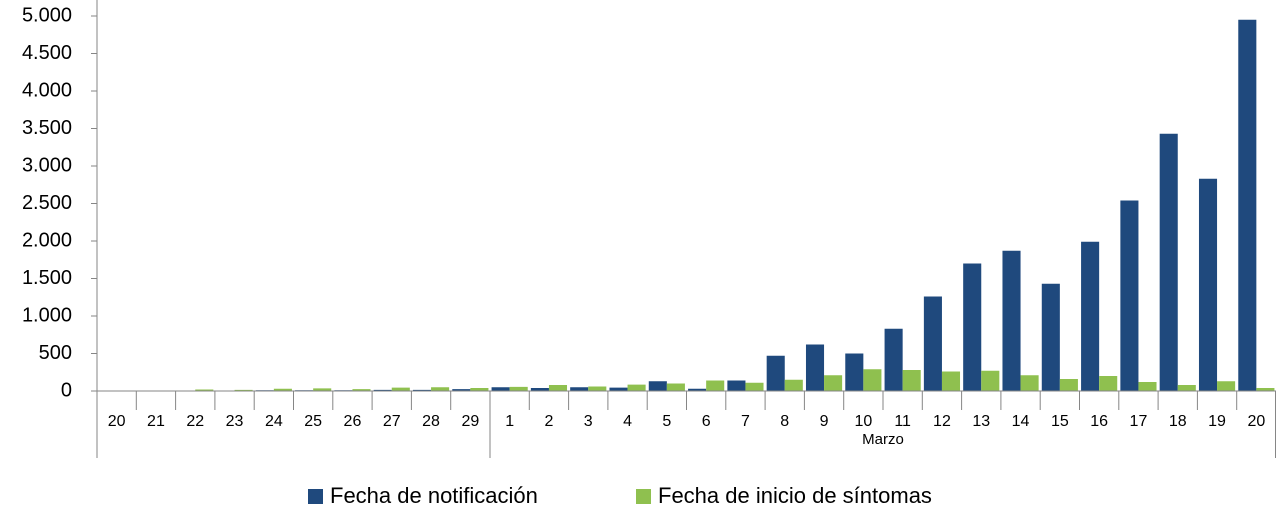 The height and width of the screenshot is (512, 1276). What do you see at coordinates (1060, 421) in the screenshot?
I see `x-tick-label: 15` at bounding box center [1060, 421].